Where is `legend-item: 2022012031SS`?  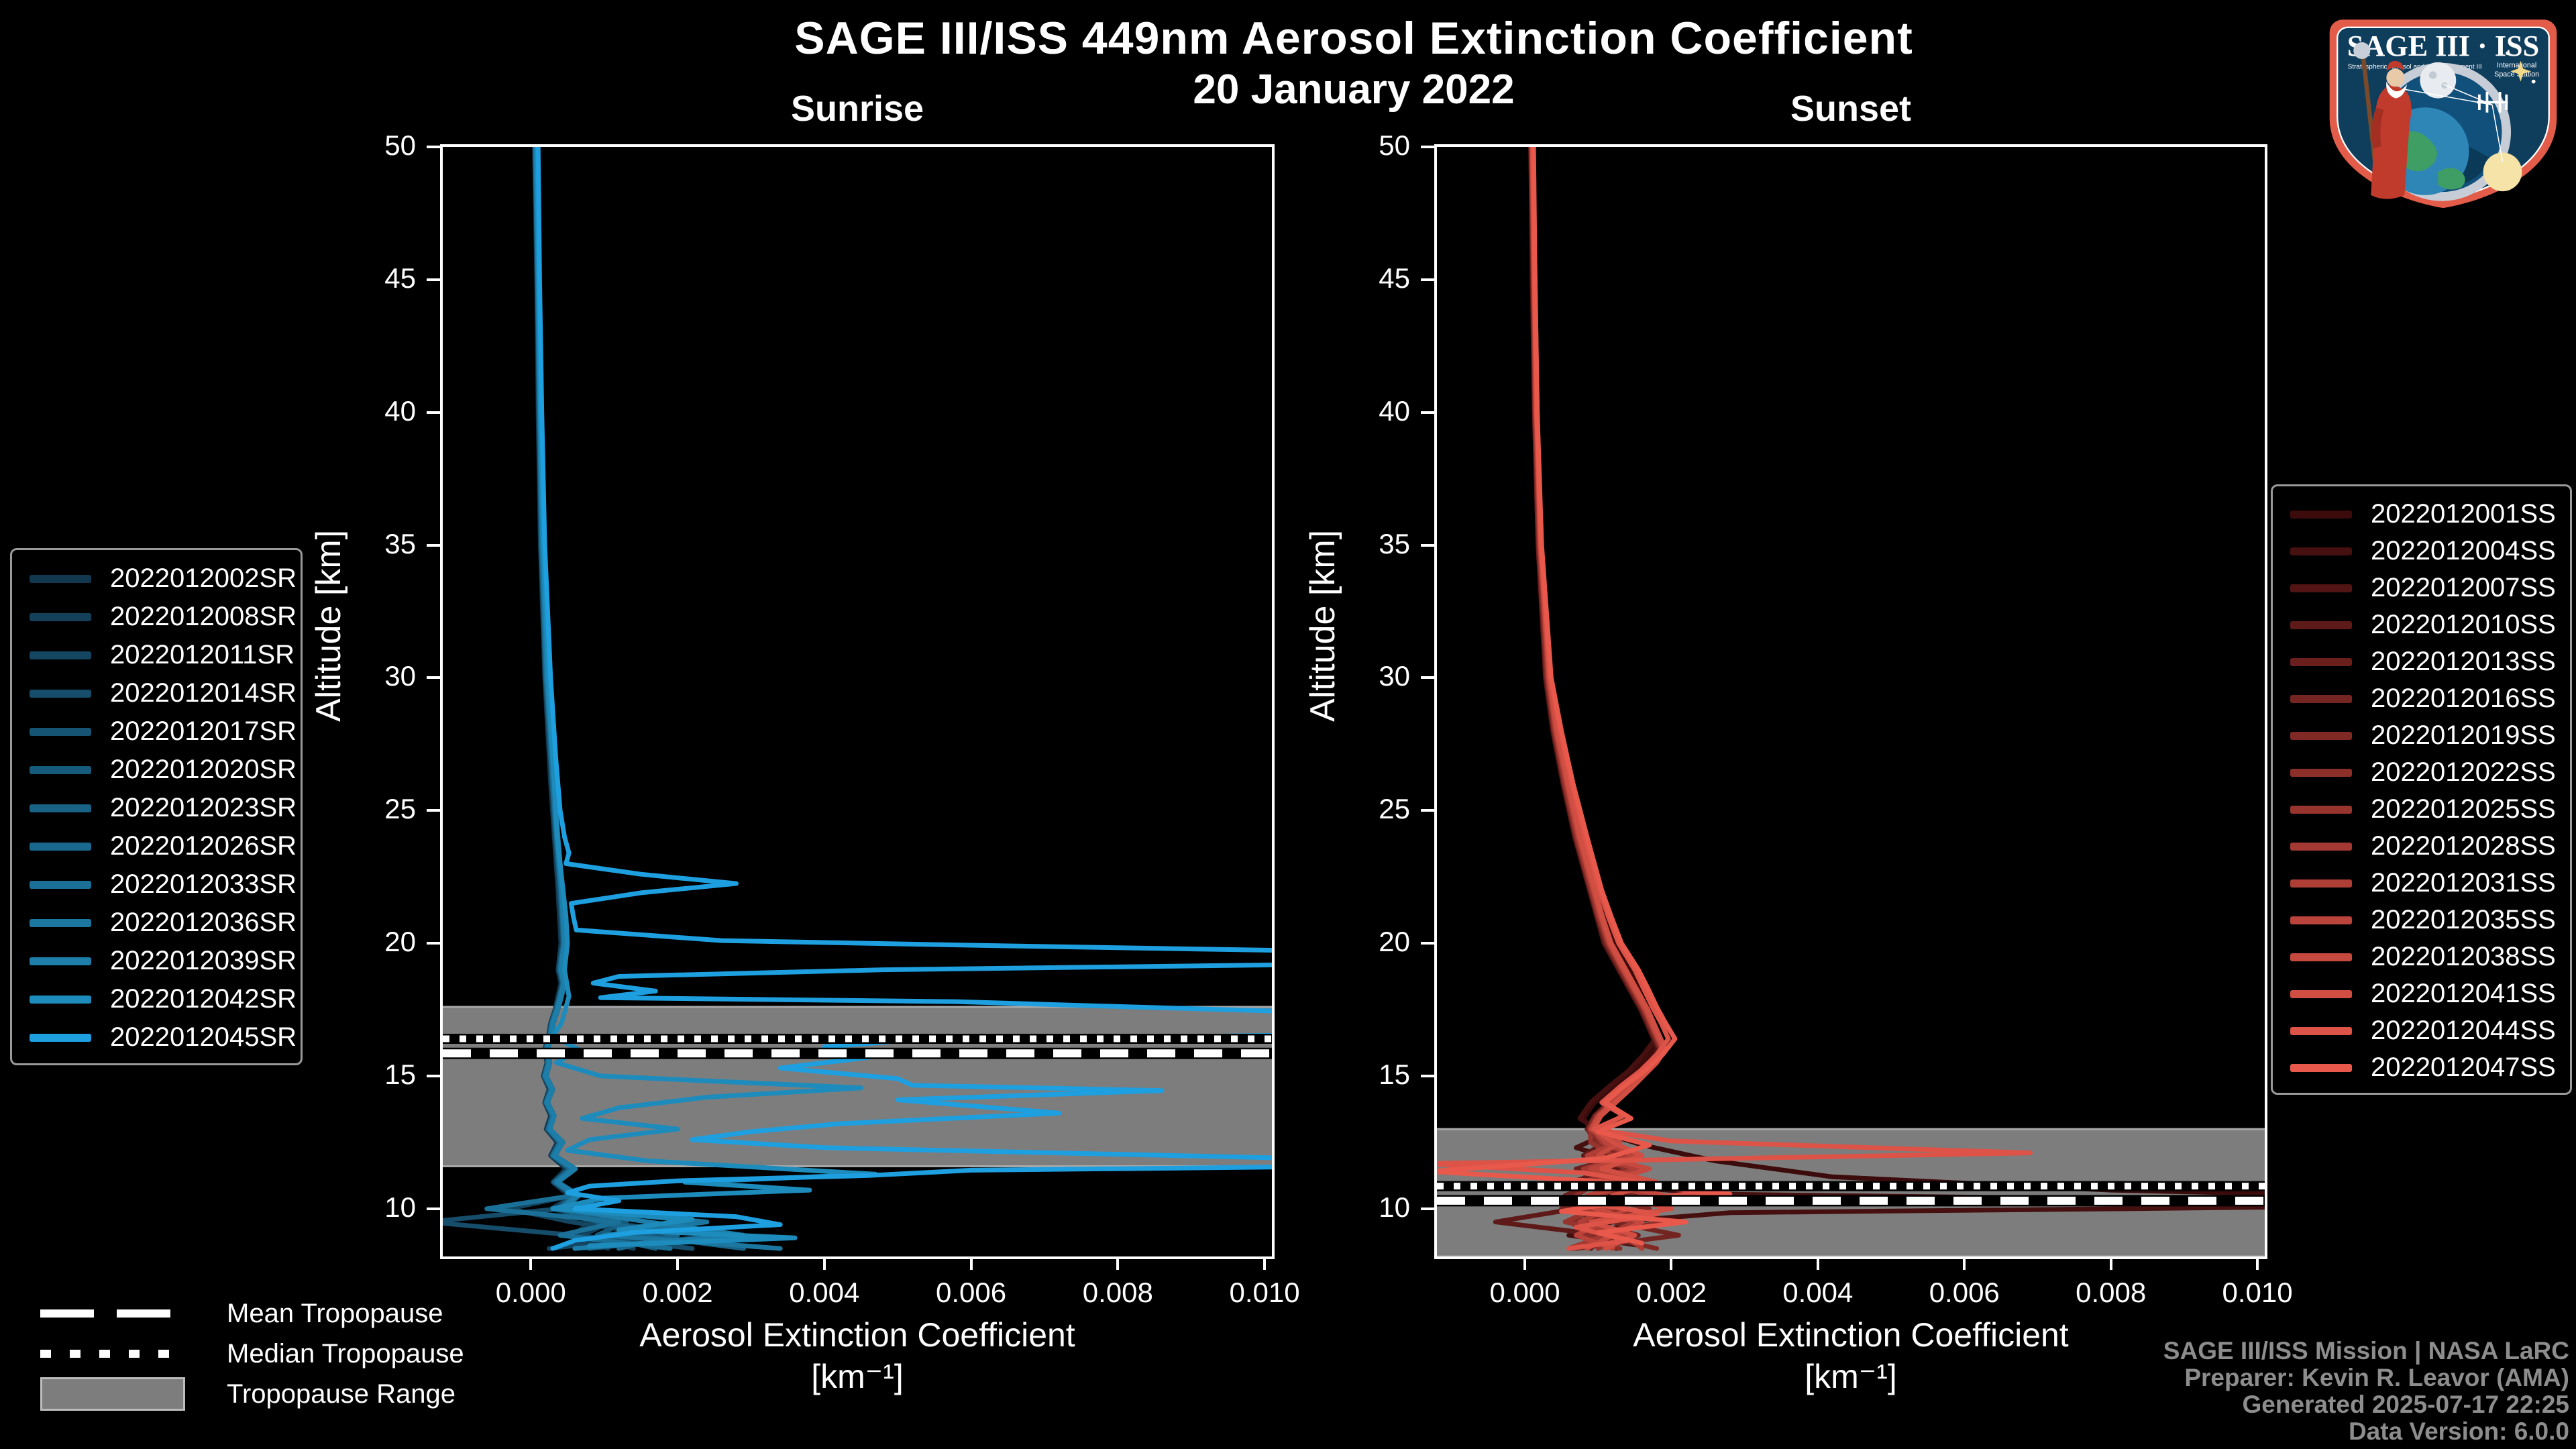
legend-item: 2022012031SS is located at coordinates (2421, 883).